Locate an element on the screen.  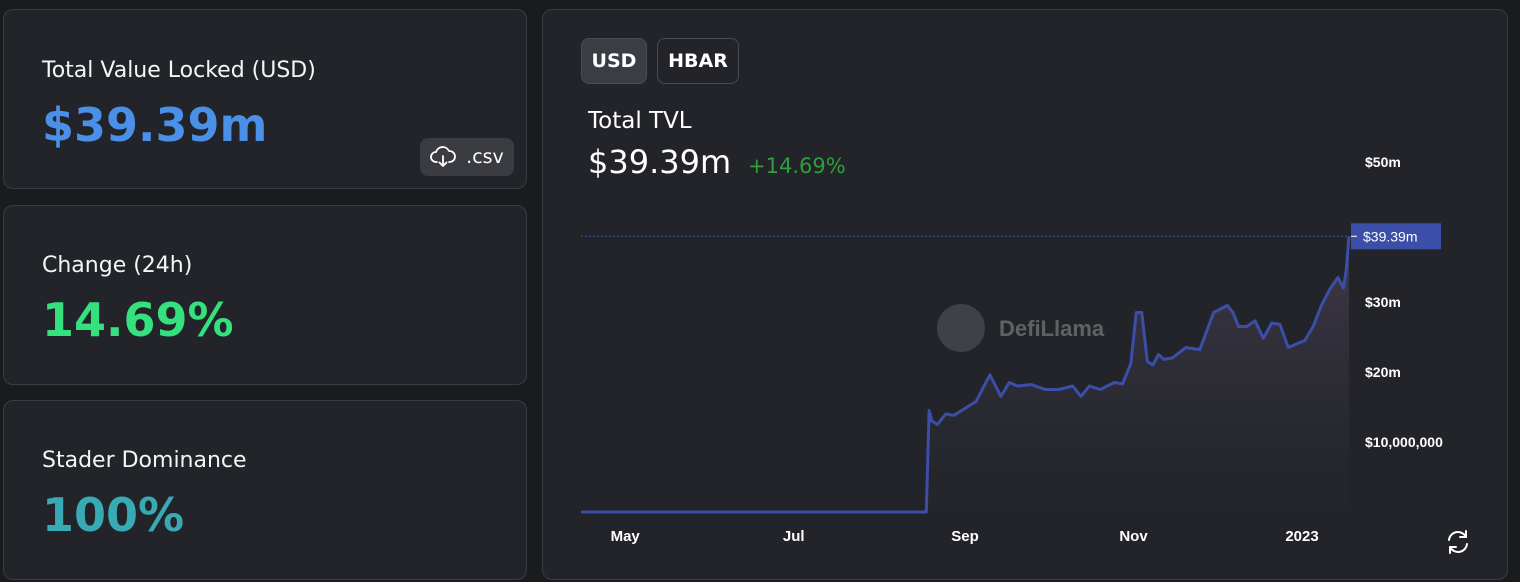
usd-toggle: USD is located at coordinates (614, 61).